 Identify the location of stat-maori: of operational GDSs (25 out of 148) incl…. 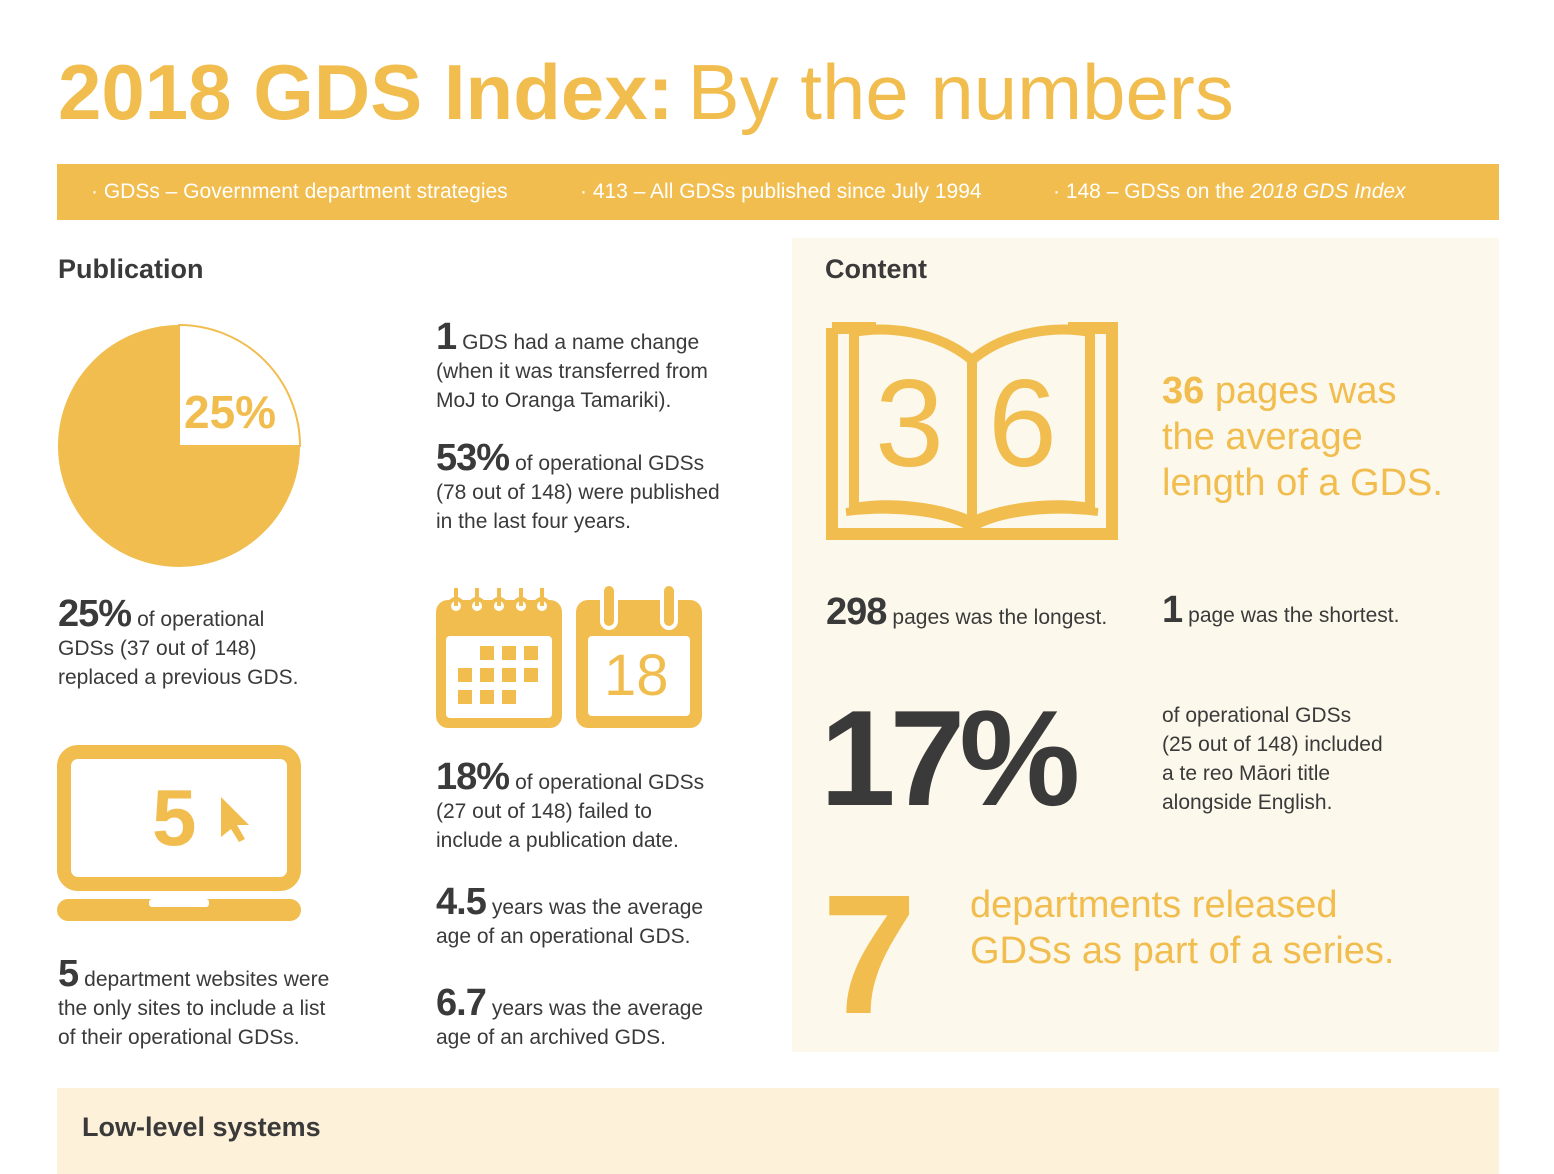
(1272, 759).